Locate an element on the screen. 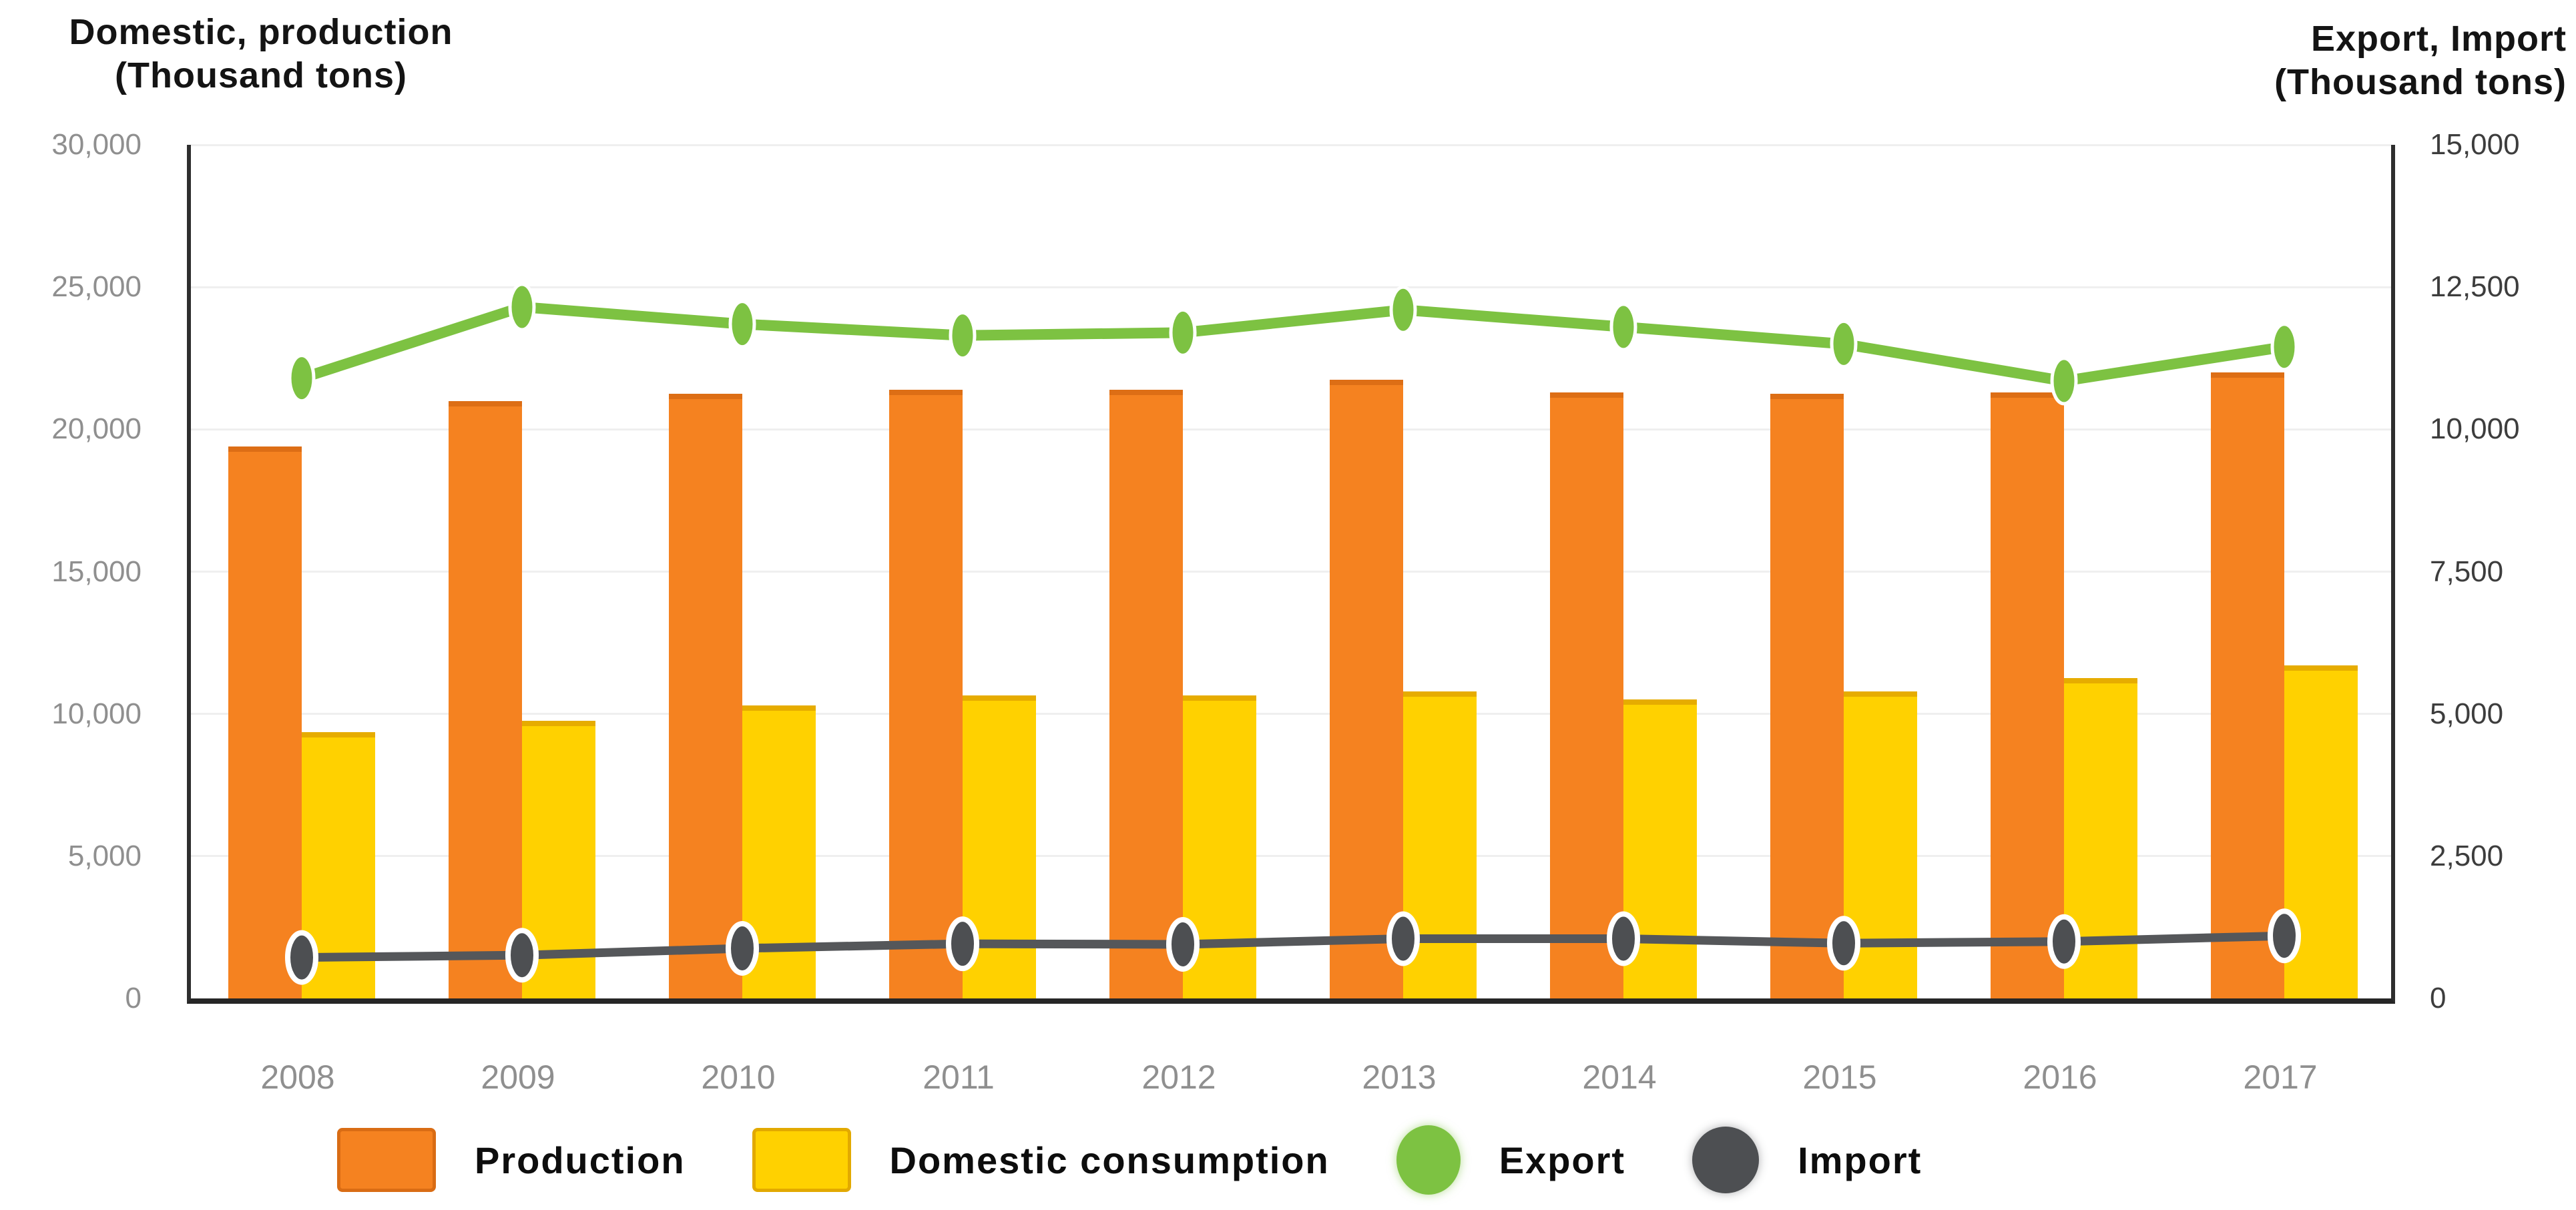 This screenshot has height=1210, width=2576. bar-production-2017 is located at coordinates (2247, 685).